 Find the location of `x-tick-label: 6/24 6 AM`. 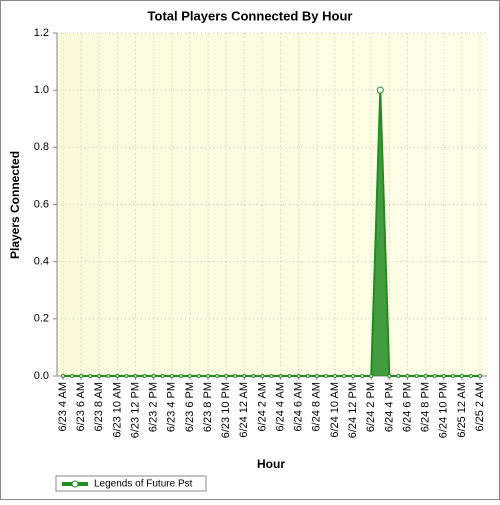

x-tick-label: 6/24 6 AM is located at coordinates (299, 407).